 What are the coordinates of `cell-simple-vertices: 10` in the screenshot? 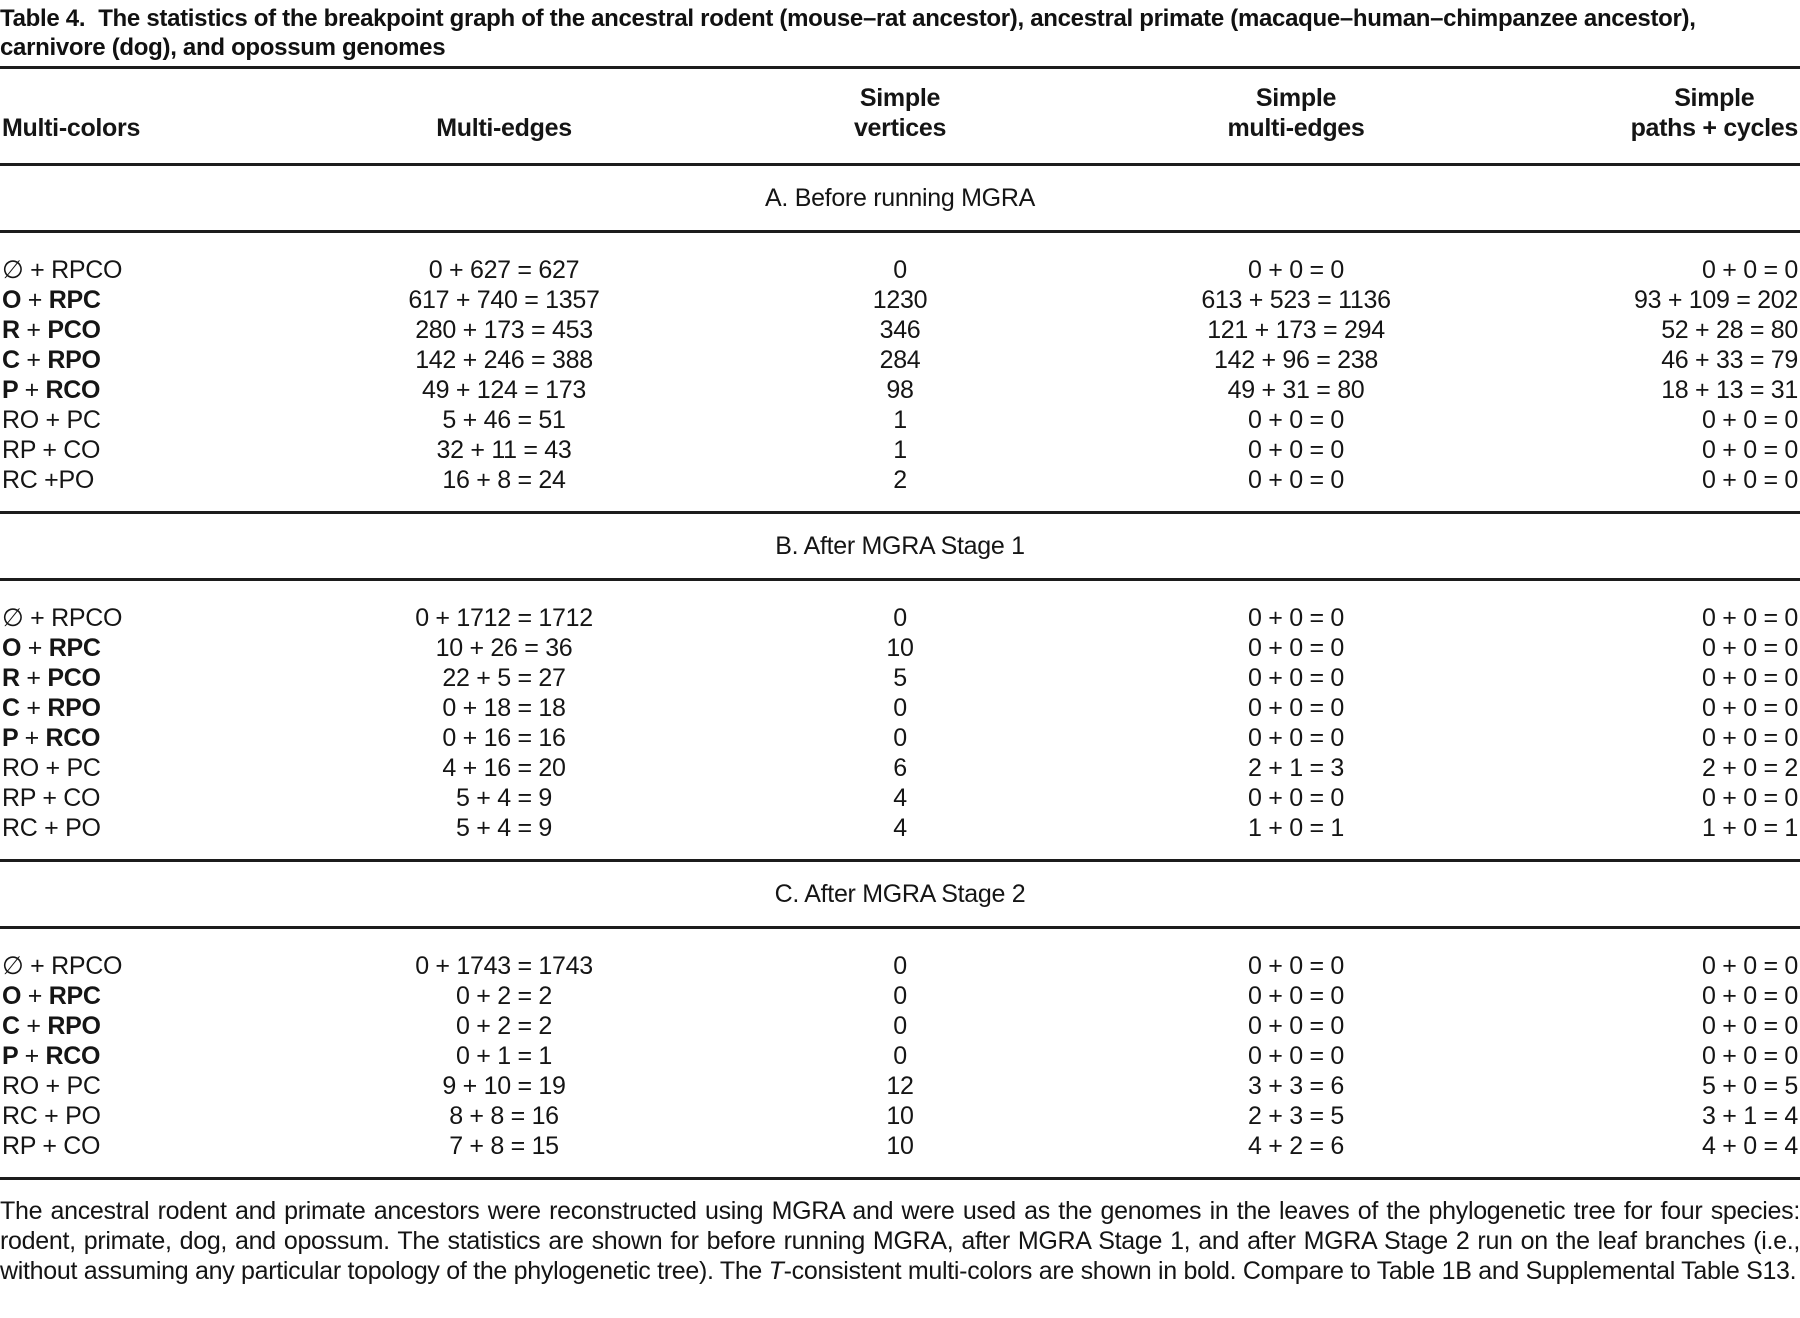 It's located at (900, 1146).